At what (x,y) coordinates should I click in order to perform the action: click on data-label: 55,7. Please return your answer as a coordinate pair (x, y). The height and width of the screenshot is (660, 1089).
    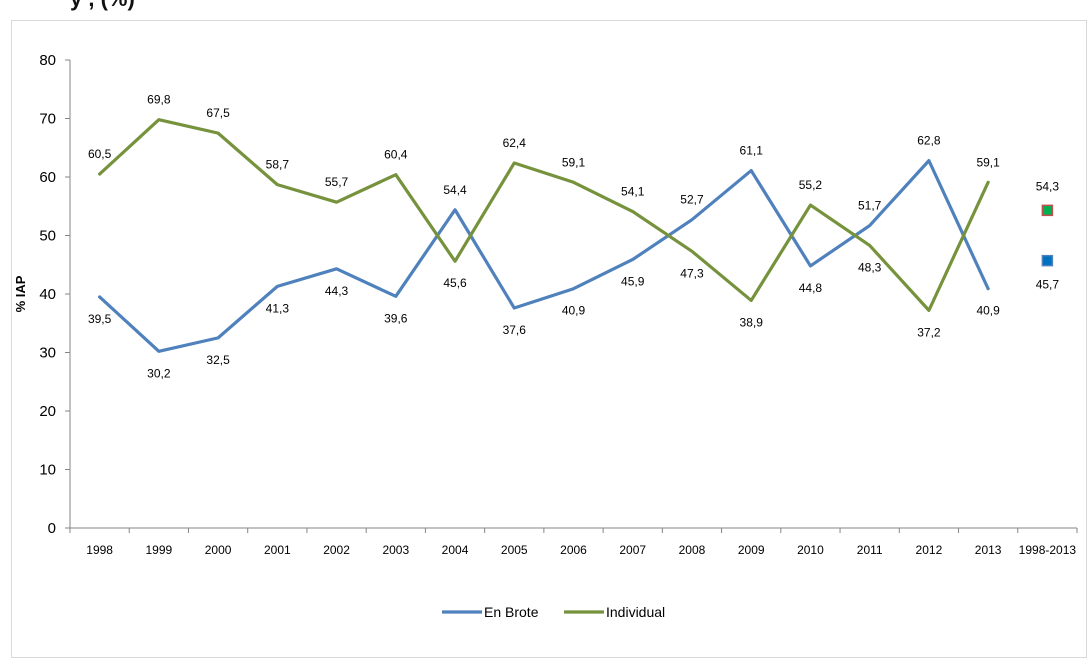
    Looking at the image, I should click on (337, 182).